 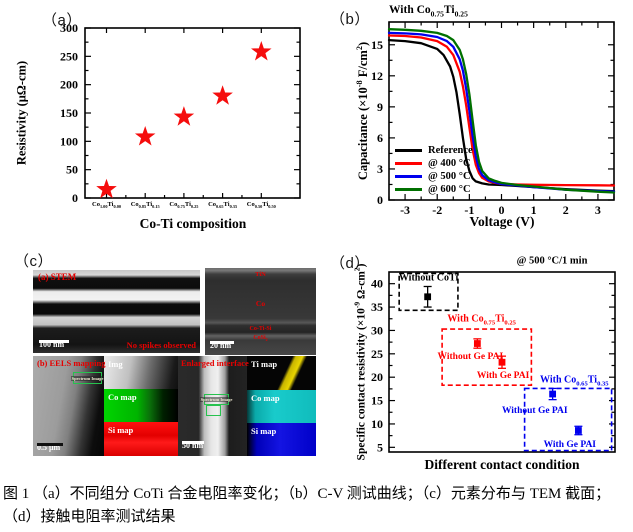 I want to click on svg-text: 35, so click(x=377, y=307).